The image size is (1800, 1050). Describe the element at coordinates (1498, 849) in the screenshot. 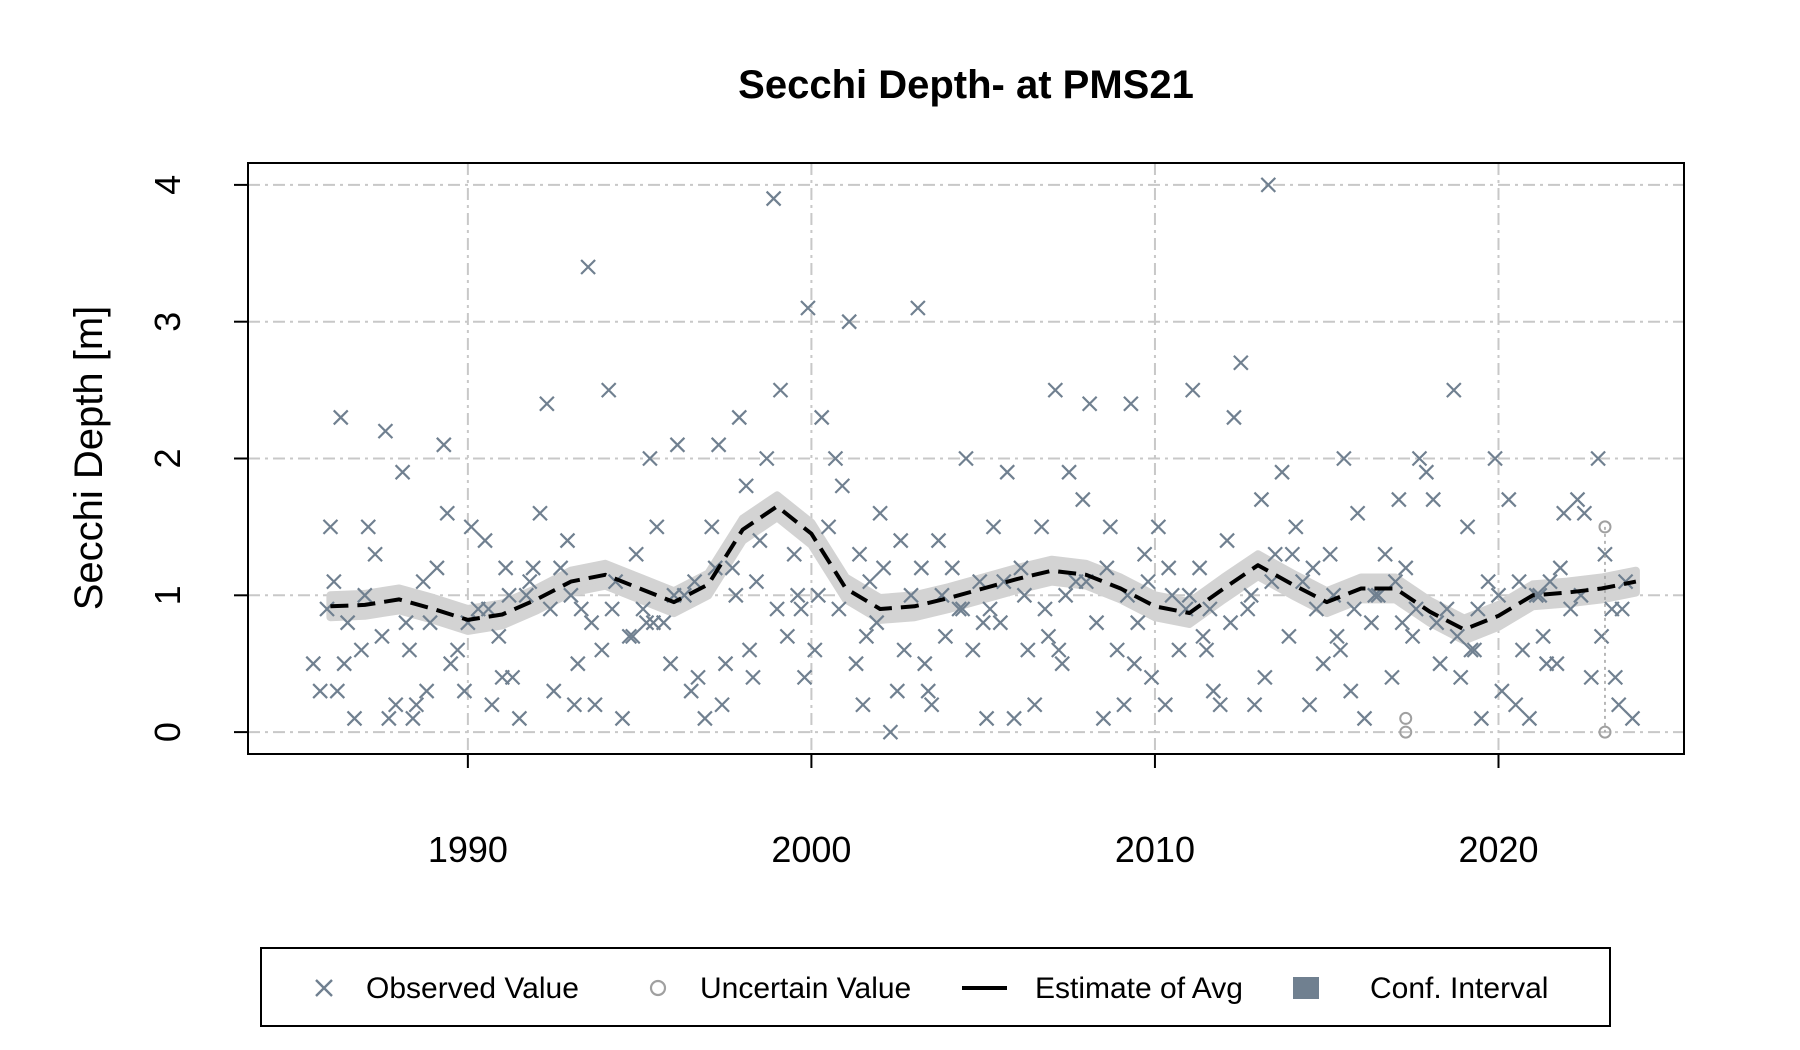

I see `x-tick-label: 2020` at that location.